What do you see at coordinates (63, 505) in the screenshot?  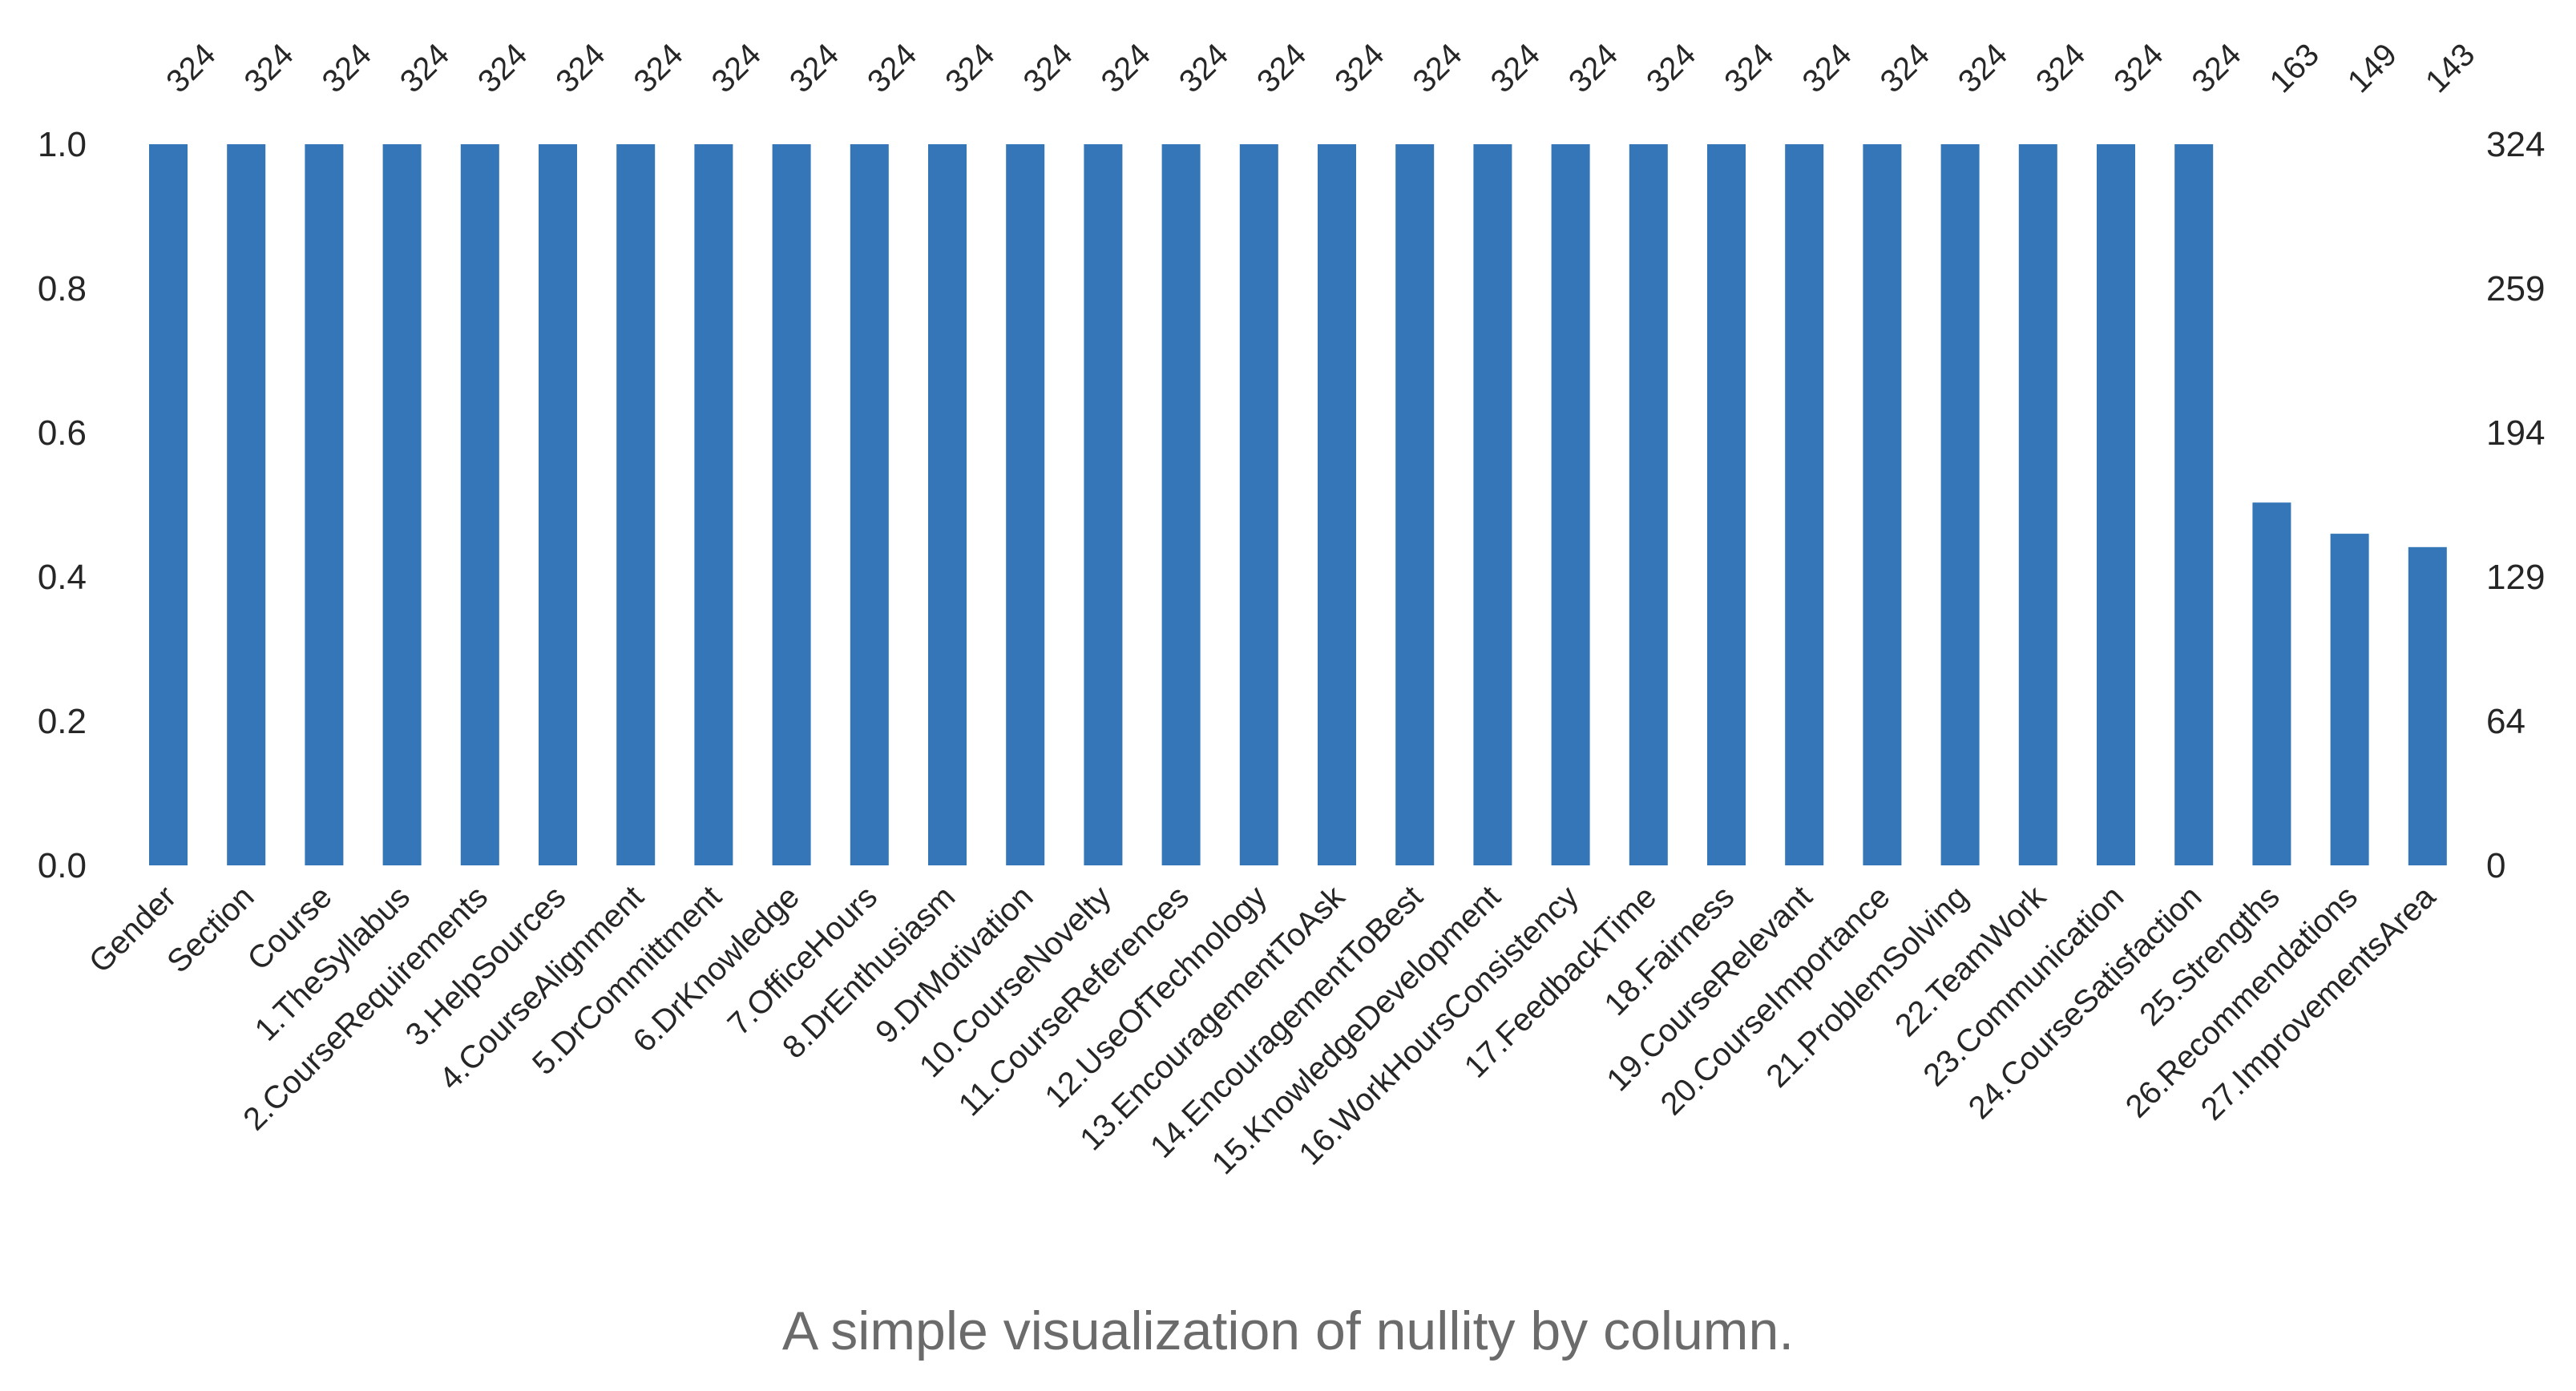 I see `left-axis: 0.0 0.2 0.4 0.6 0.8 1.0` at bounding box center [63, 505].